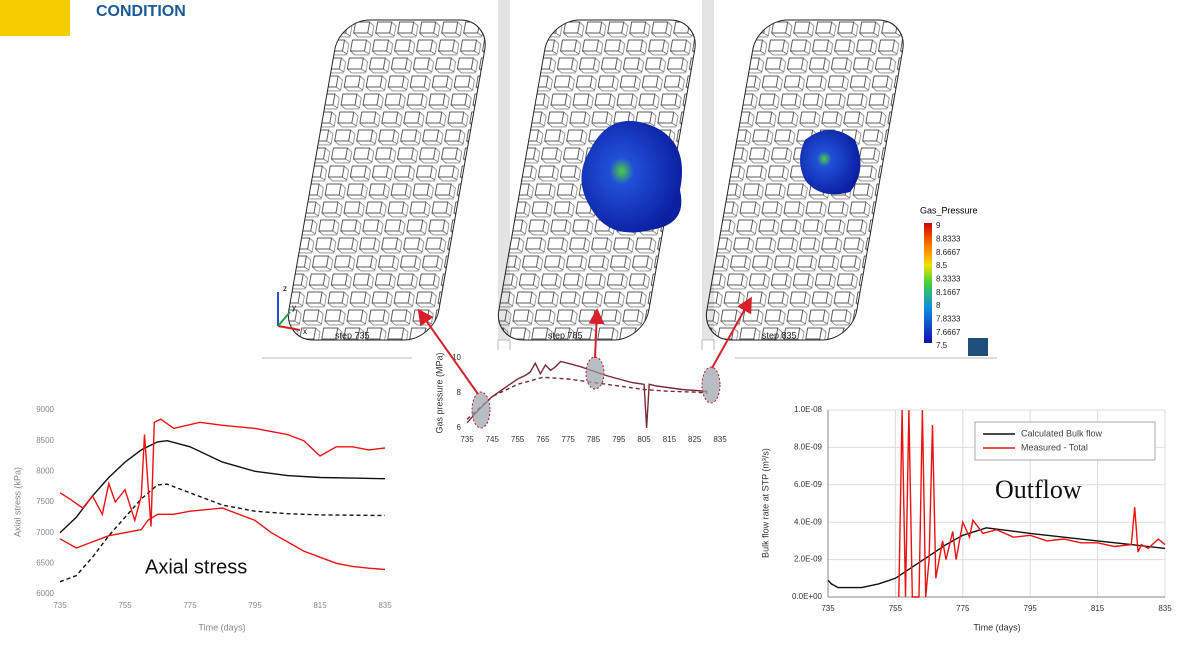  Describe the element at coordinates (948, 332) in the screenshot. I see `colorbar-label: 7.6667` at that location.